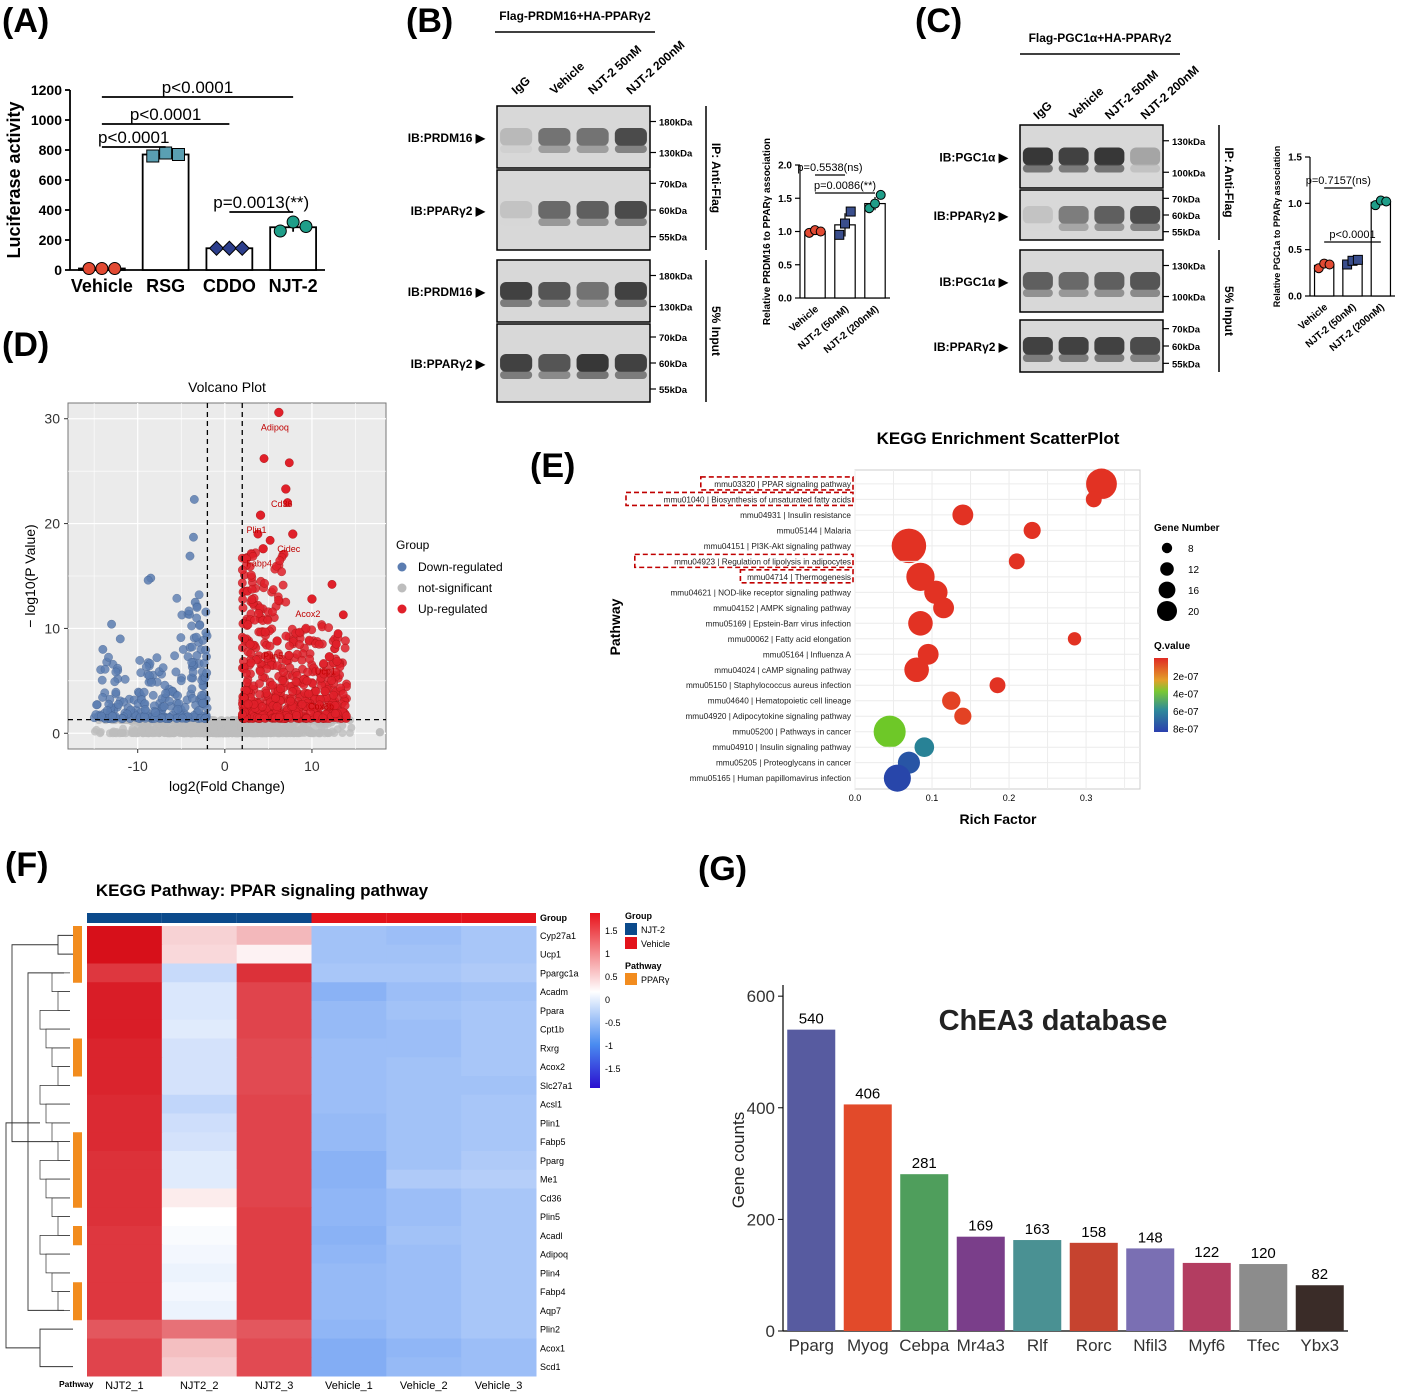 Image resolution: width=1406 pixels, height=1395 pixels. Describe the element at coordinates (1295, 250) in the screenshot. I see `y-tick-label: 0.5` at that location.